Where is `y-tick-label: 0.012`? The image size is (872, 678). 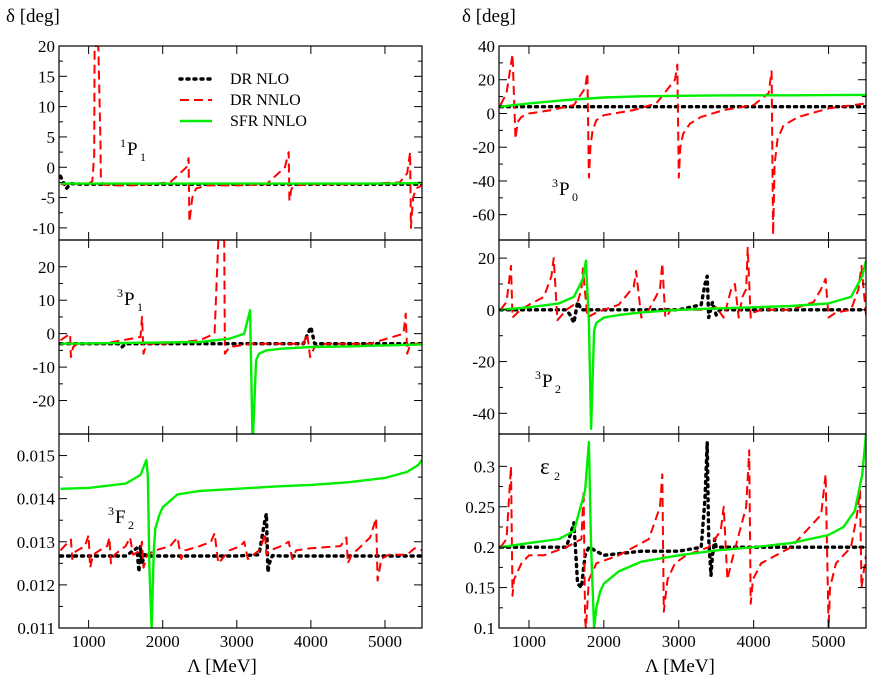 y-tick-label: 0.012 is located at coordinates (36, 585).